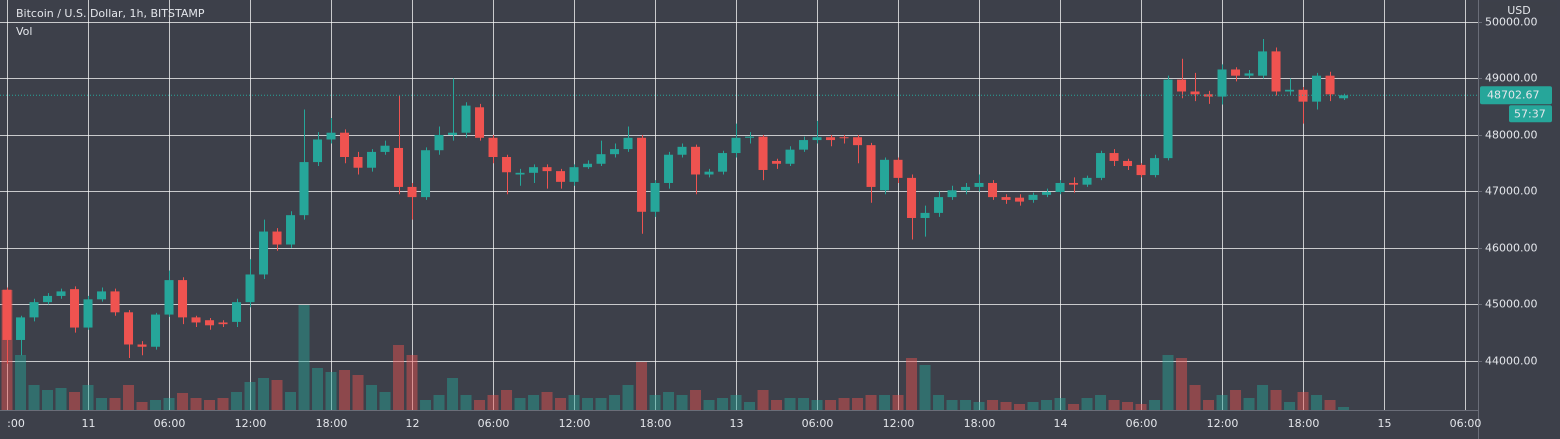 This screenshot has height=439, width=1560. I want to click on volume-legend: Vol, so click(24, 31).